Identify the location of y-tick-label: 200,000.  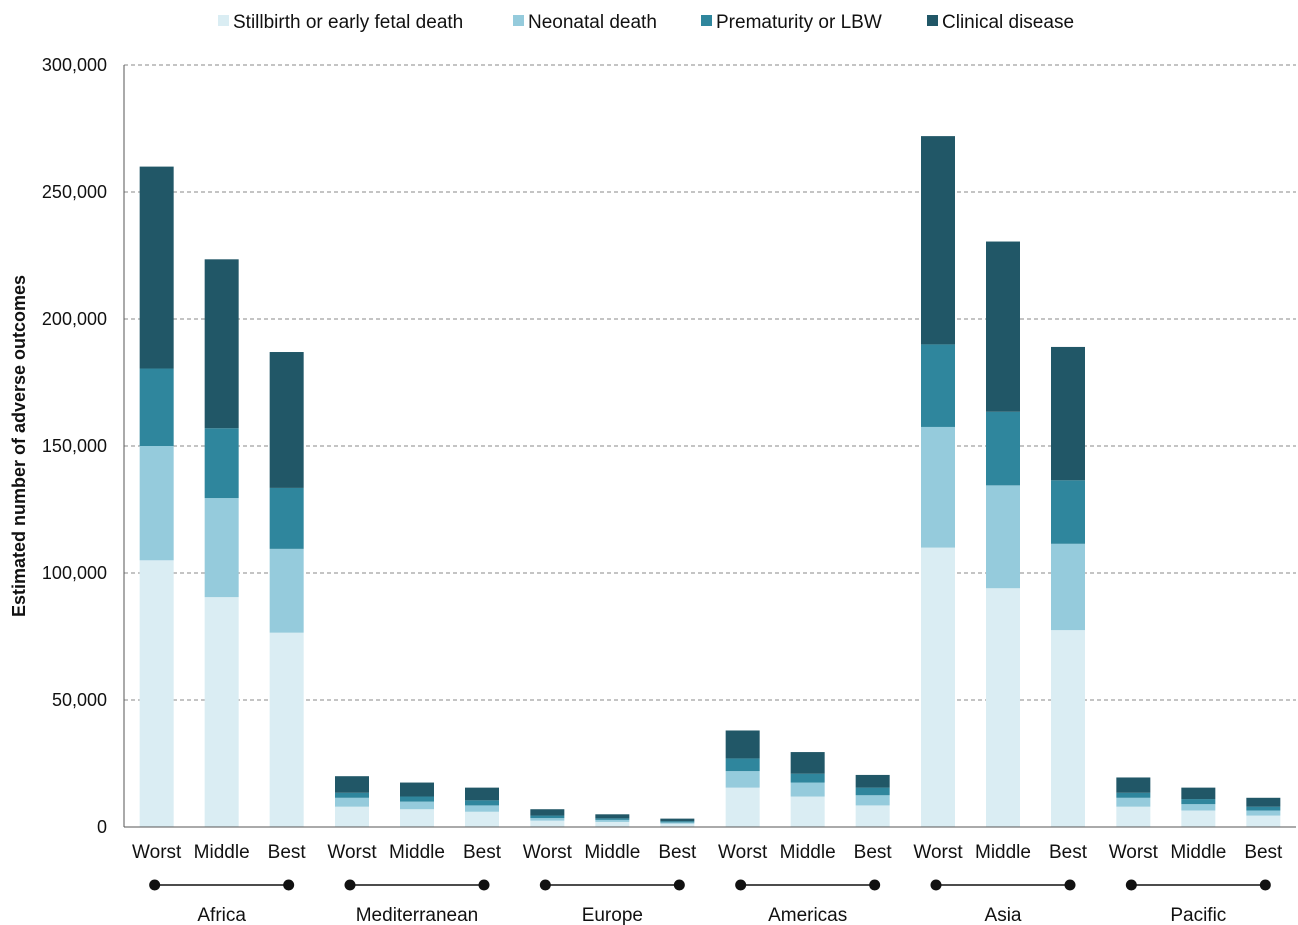
(74, 319).